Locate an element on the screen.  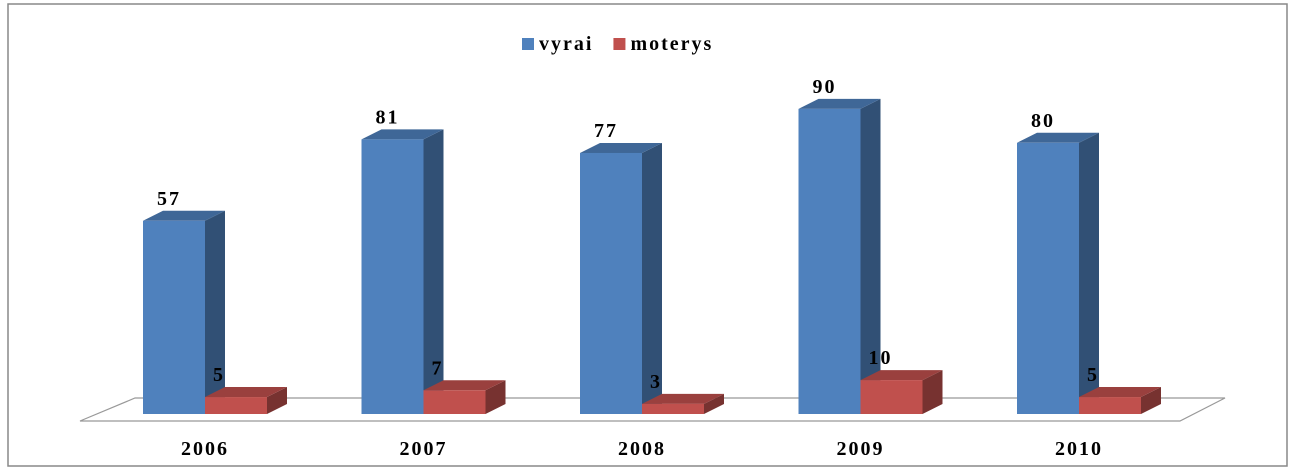
data-label: 57 is located at coordinates (169, 199).